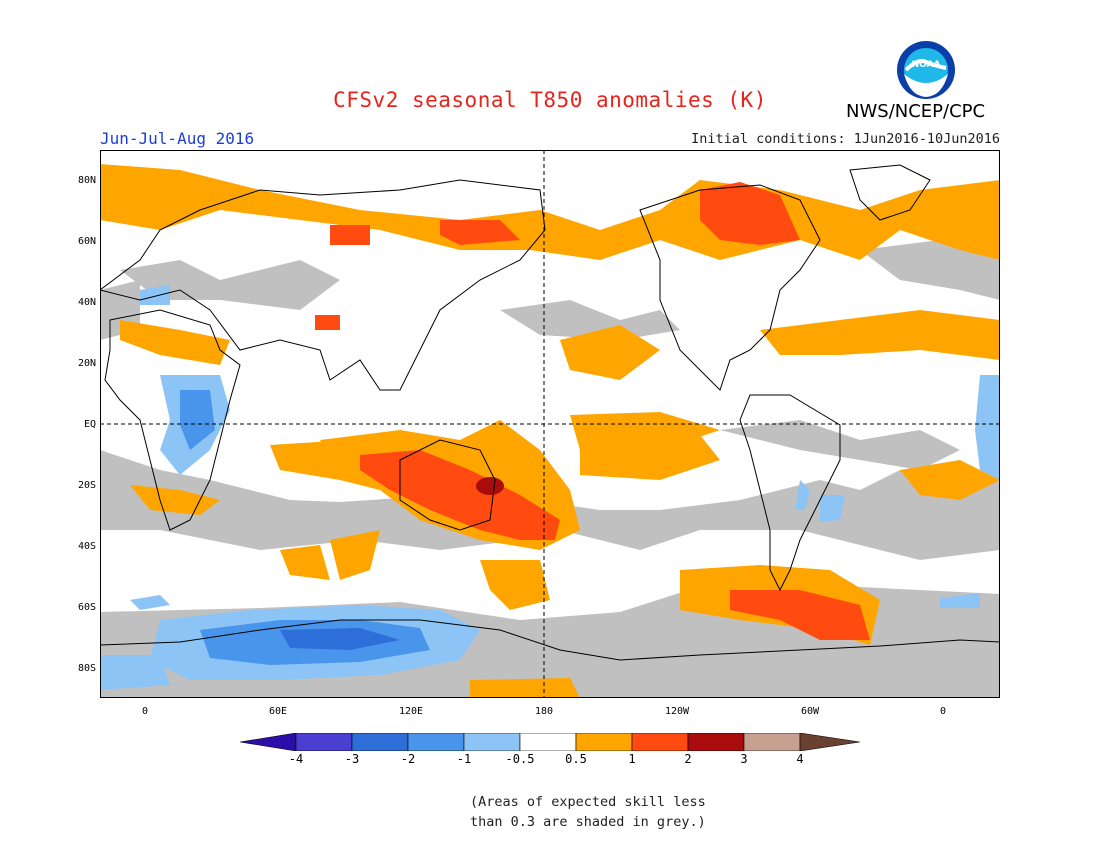 This screenshot has width=1100, height=850. Describe the element at coordinates (677, 711) in the screenshot. I see `lon-label: 120W` at that location.